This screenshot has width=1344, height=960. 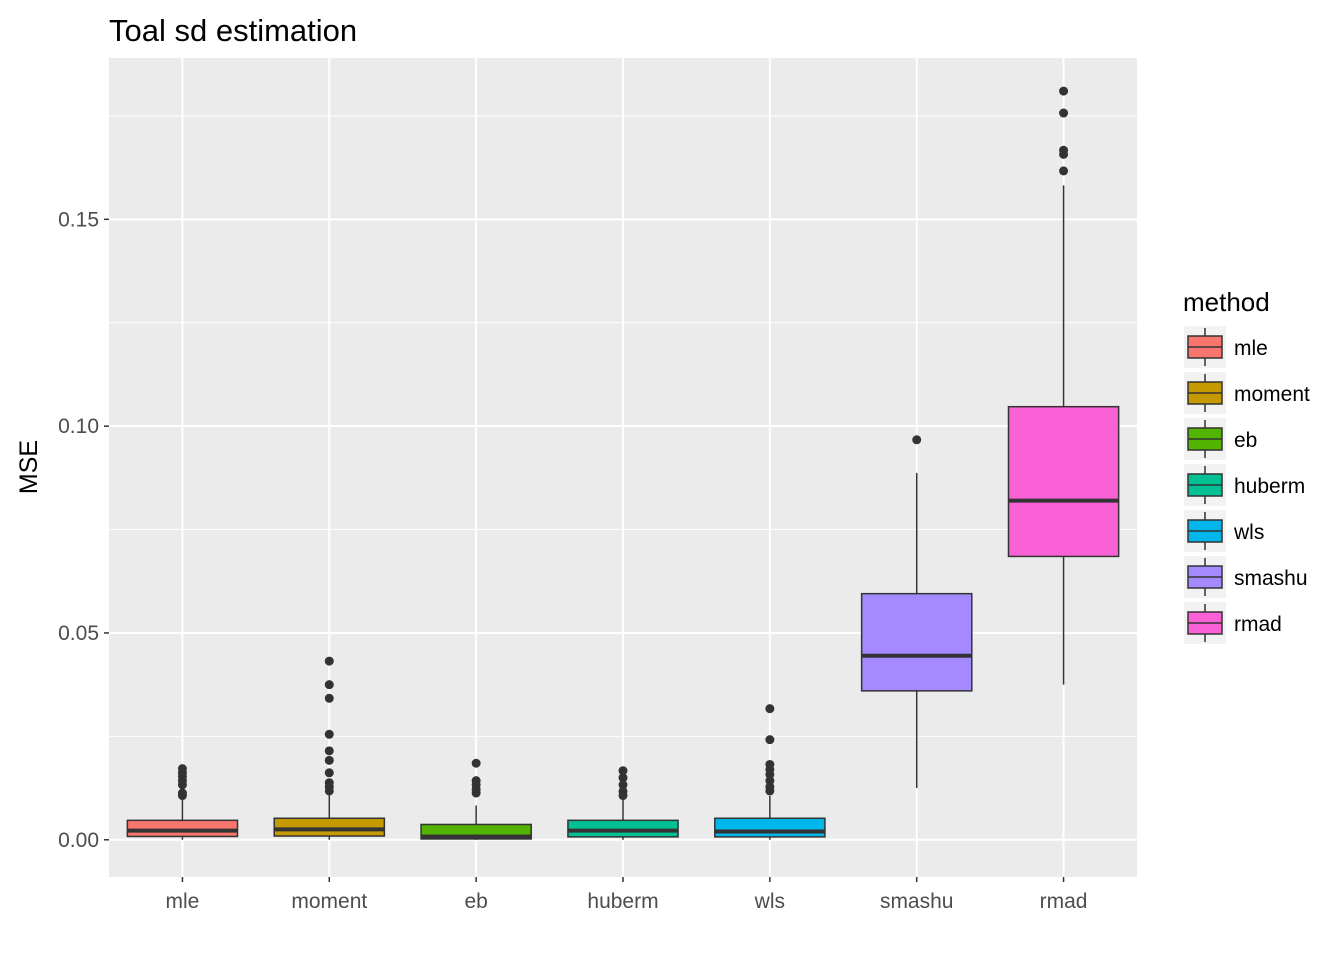 What do you see at coordinates (1226, 302) in the screenshot?
I see `legend-title: method` at bounding box center [1226, 302].